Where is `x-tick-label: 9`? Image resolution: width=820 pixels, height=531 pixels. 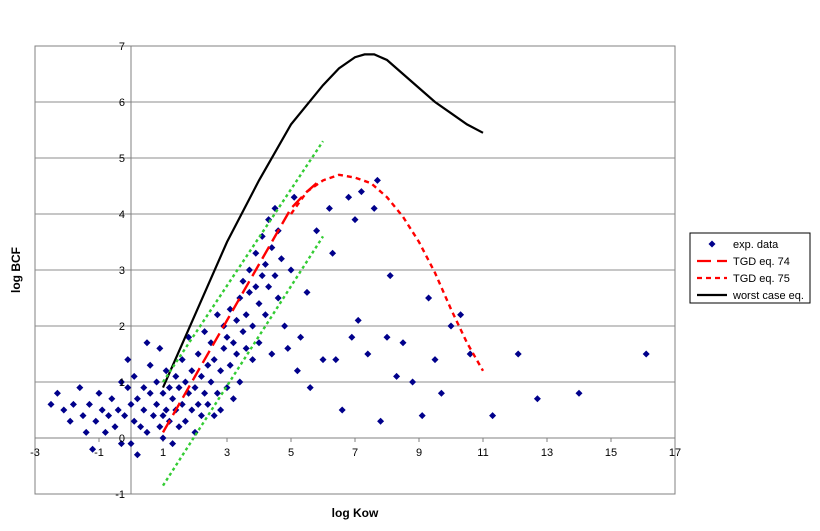
x-tick-label: 9 is located at coordinates (419, 453).